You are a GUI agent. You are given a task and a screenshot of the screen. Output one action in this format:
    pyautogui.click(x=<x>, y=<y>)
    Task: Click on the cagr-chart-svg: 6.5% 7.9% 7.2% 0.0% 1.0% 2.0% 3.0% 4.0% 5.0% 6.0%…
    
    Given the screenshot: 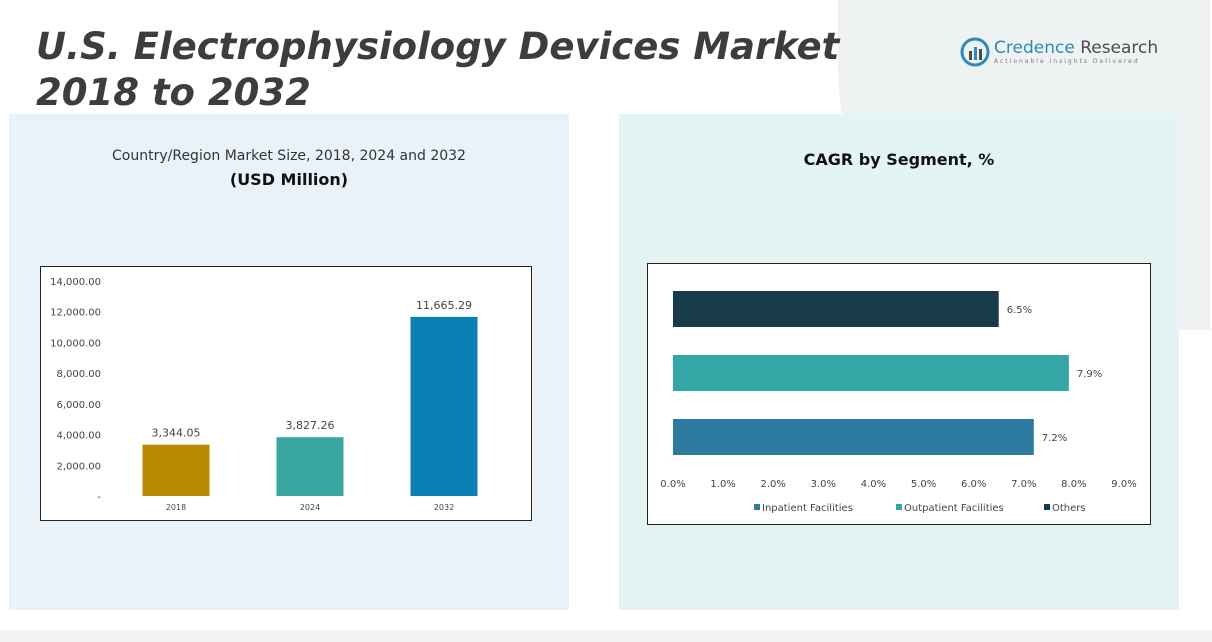 What is the action you would take?
    pyautogui.click(x=898, y=402)
    